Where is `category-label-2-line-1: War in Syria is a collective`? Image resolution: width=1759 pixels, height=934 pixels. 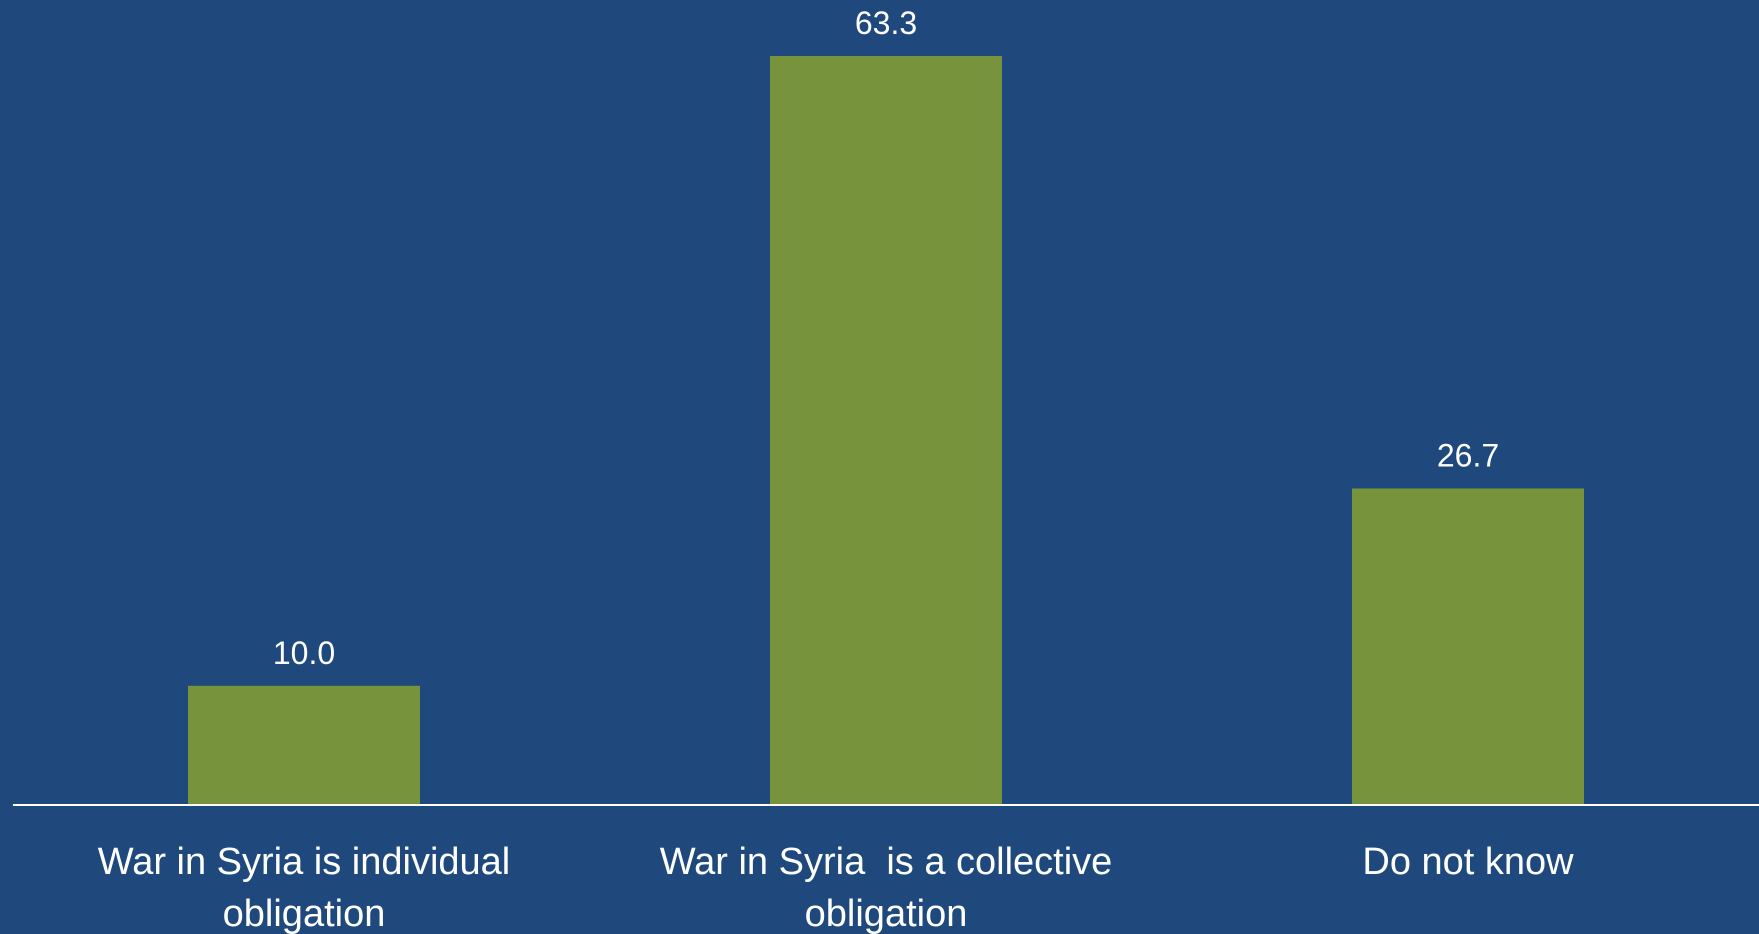 category-label-2-line-1: War in Syria is a collective is located at coordinates (886, 862).